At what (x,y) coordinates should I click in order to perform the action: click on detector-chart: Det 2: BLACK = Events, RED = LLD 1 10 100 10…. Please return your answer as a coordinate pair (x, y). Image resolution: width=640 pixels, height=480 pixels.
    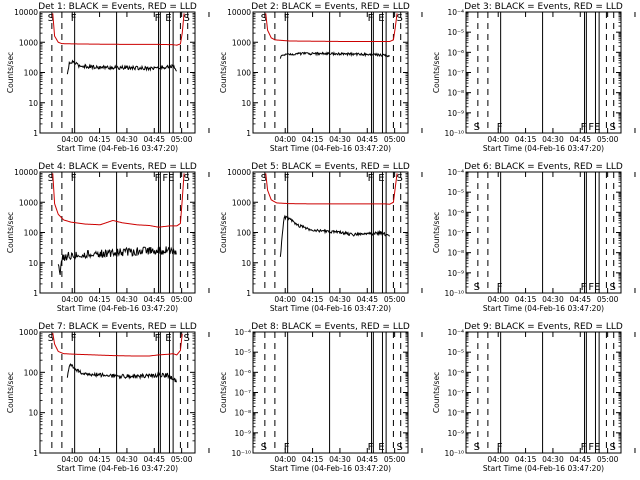
    Looking at the image, I should click on (321, 77).